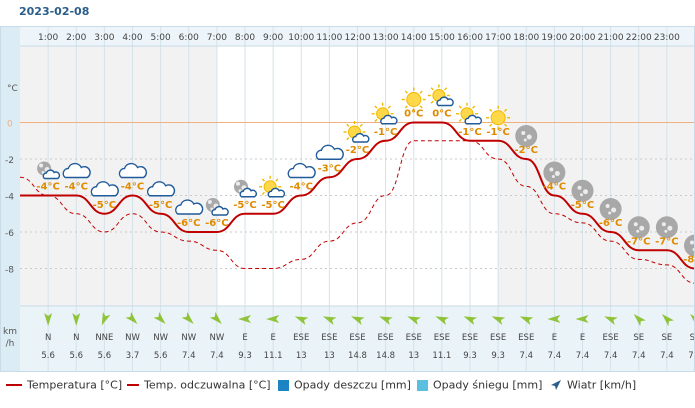 The image size is (695, 408). Describe the element at coordinates (10, 125) in the screenshot. I see `y-tick-label: 0` at that location.